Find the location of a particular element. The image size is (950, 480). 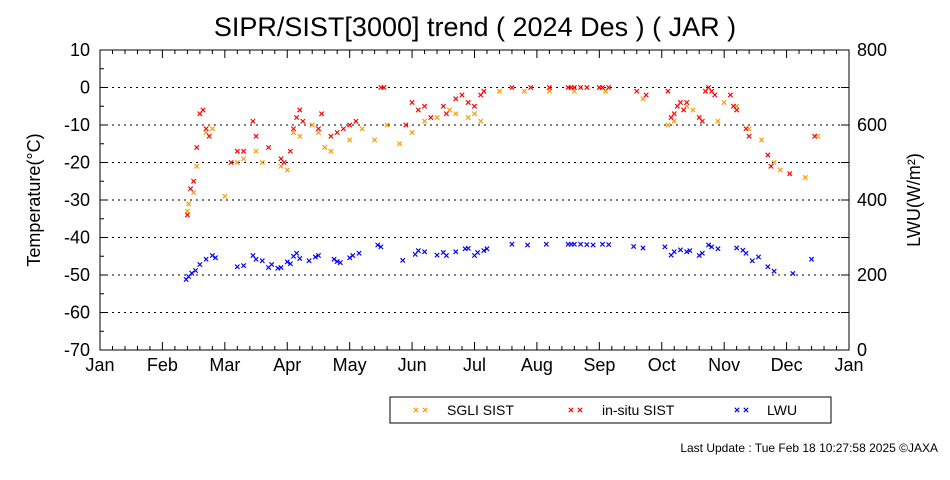

legend-marker-sgli is located at coordinates (425, 410).